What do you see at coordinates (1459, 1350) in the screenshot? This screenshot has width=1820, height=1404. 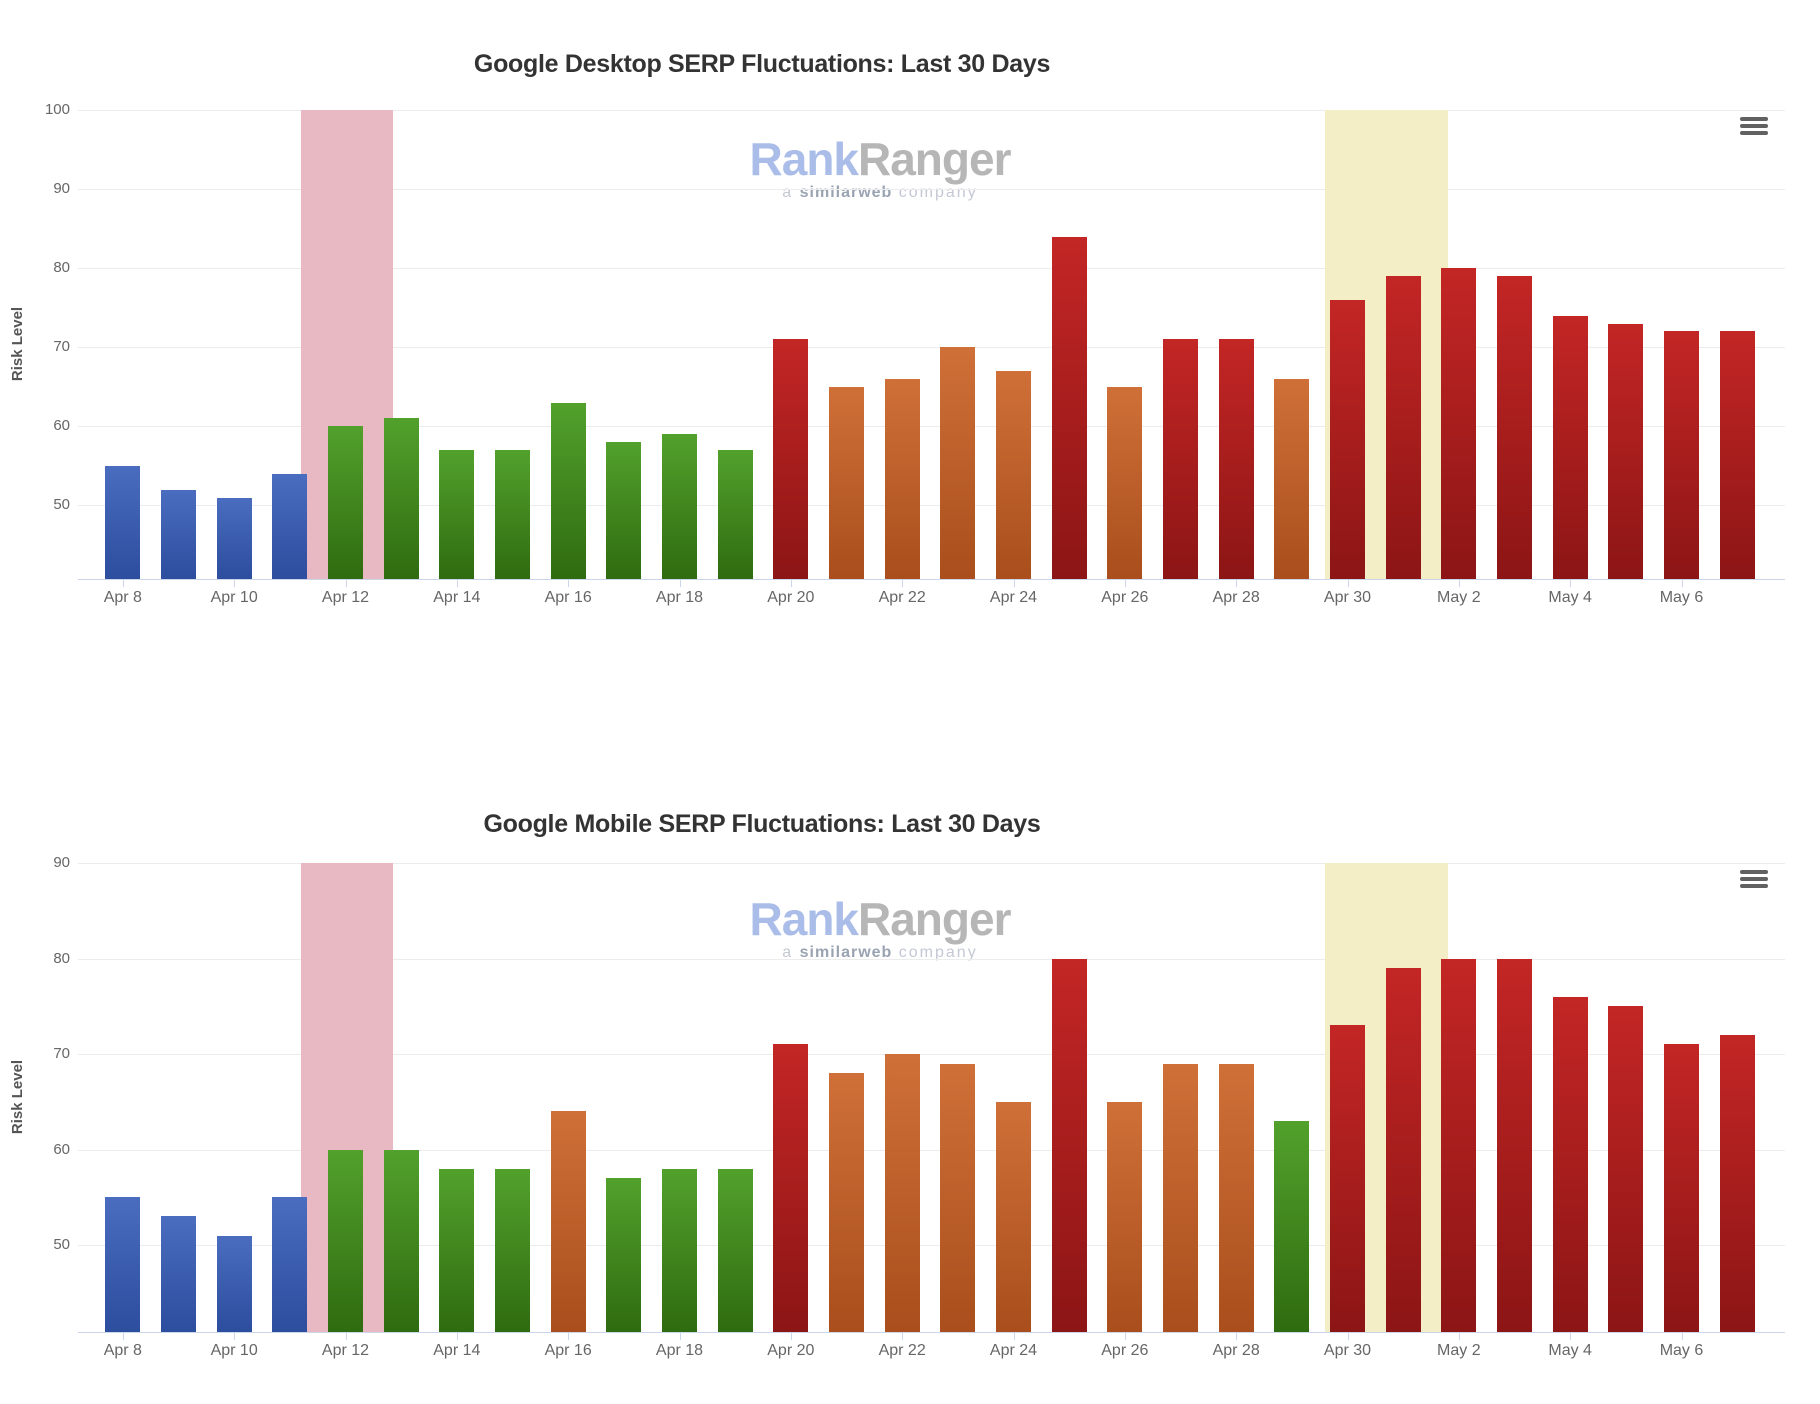 I see `x-axis-tick-label: May 2` at bounding box center [1459, 1350].